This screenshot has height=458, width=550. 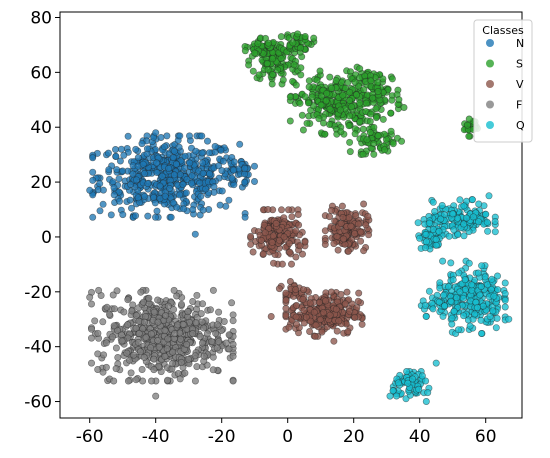 I want to click on legend-entry-v: V, so click(x=505, y=84).